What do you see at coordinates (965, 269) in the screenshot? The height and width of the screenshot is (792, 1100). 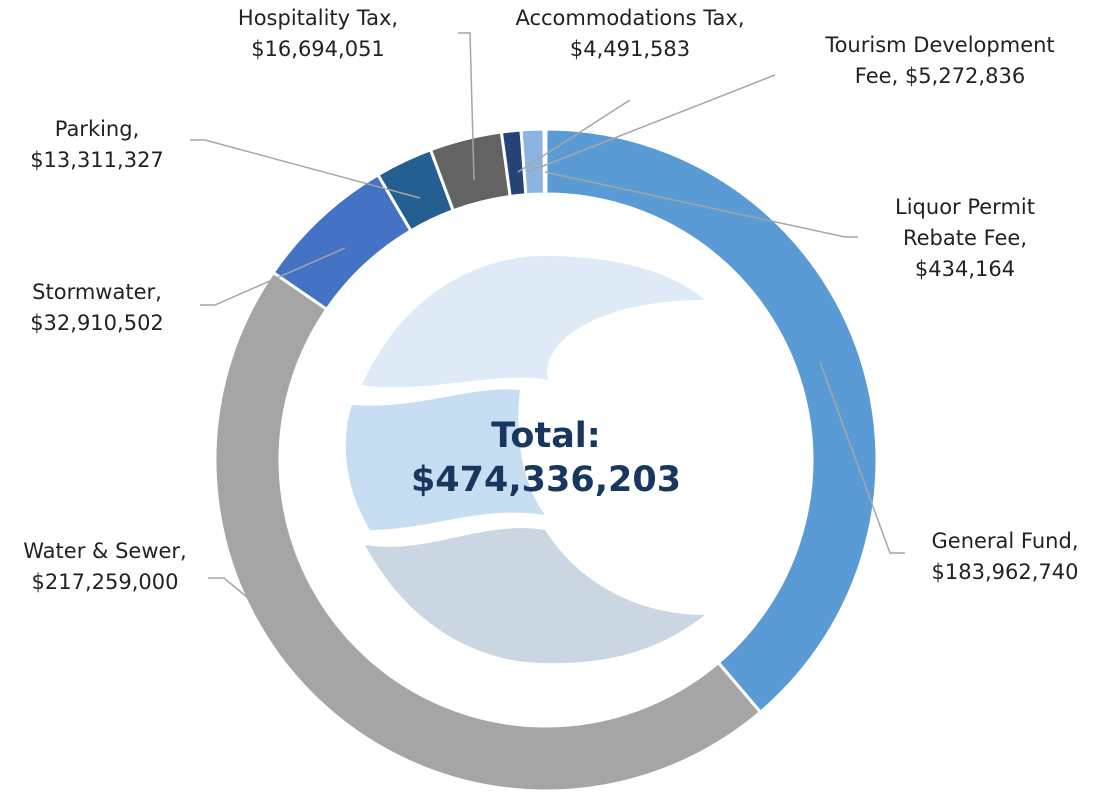 I see `value-label: $434,164` at bounding box center [965, 269].